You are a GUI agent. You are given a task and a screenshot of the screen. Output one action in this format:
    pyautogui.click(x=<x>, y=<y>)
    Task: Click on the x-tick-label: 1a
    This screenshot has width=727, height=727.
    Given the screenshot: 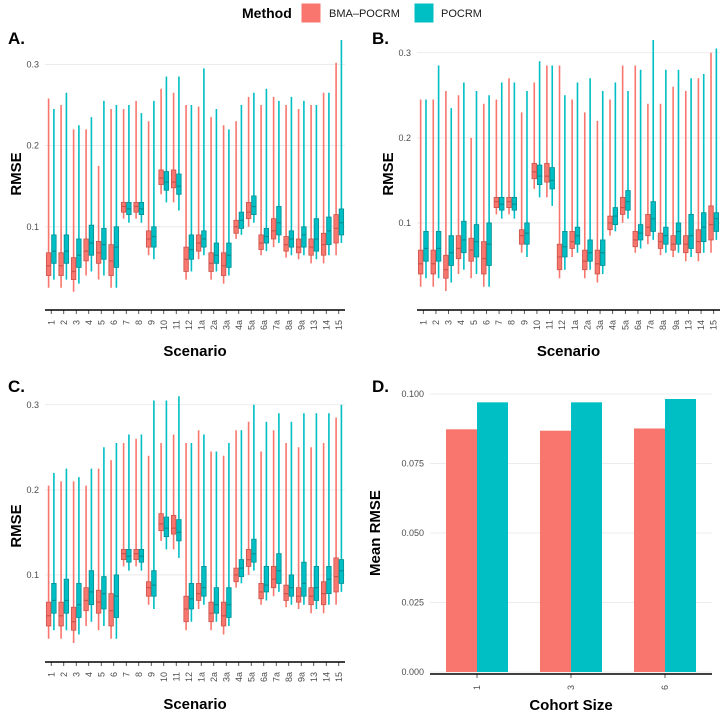 What is the action you would take?
    pyautogui.click(x=201, y=325)
    